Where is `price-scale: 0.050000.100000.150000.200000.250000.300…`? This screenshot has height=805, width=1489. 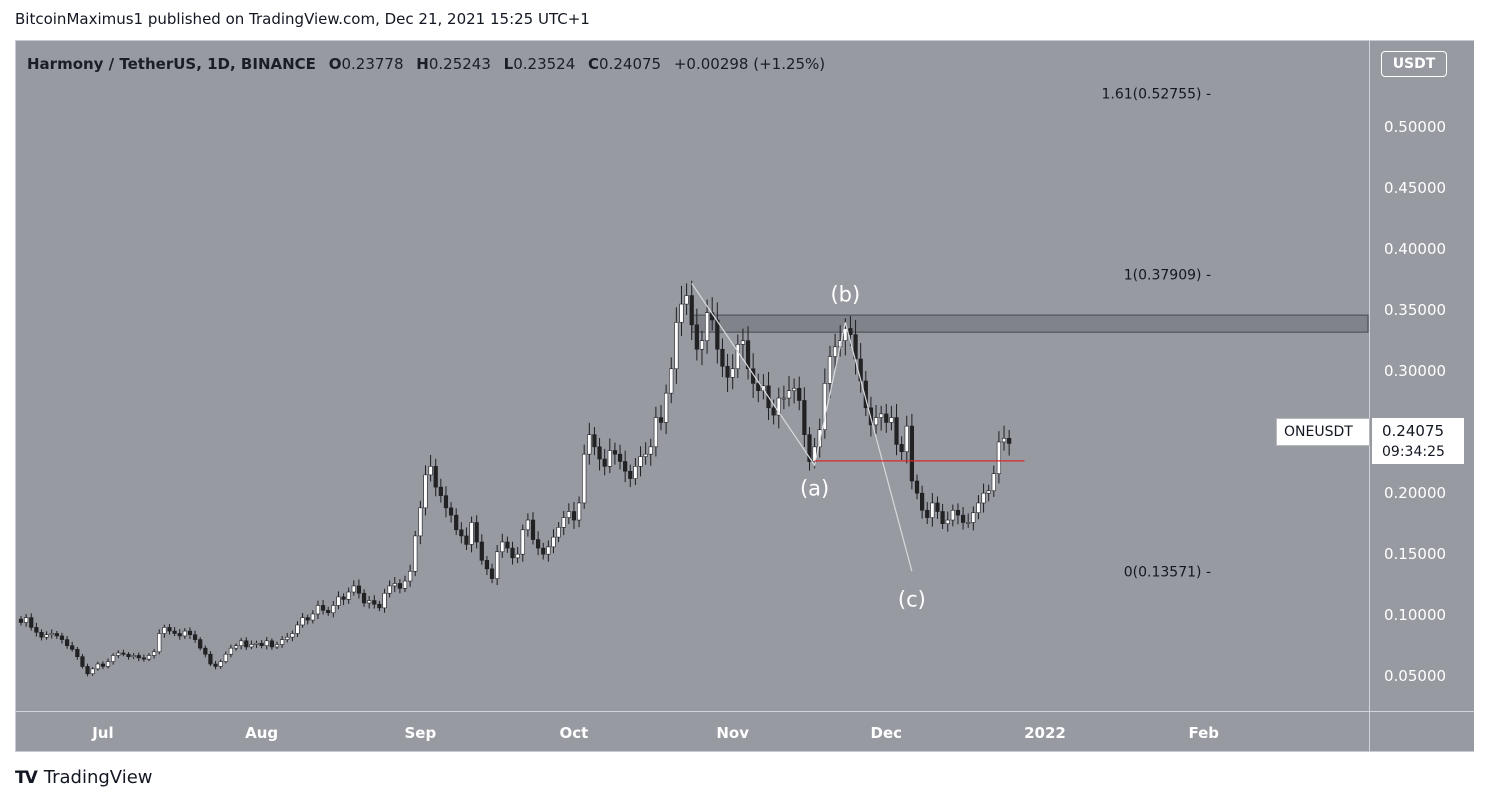 price-scale: 0.050000.100000.150000.200000.250000.300… is located at coordinates (1421, 376).